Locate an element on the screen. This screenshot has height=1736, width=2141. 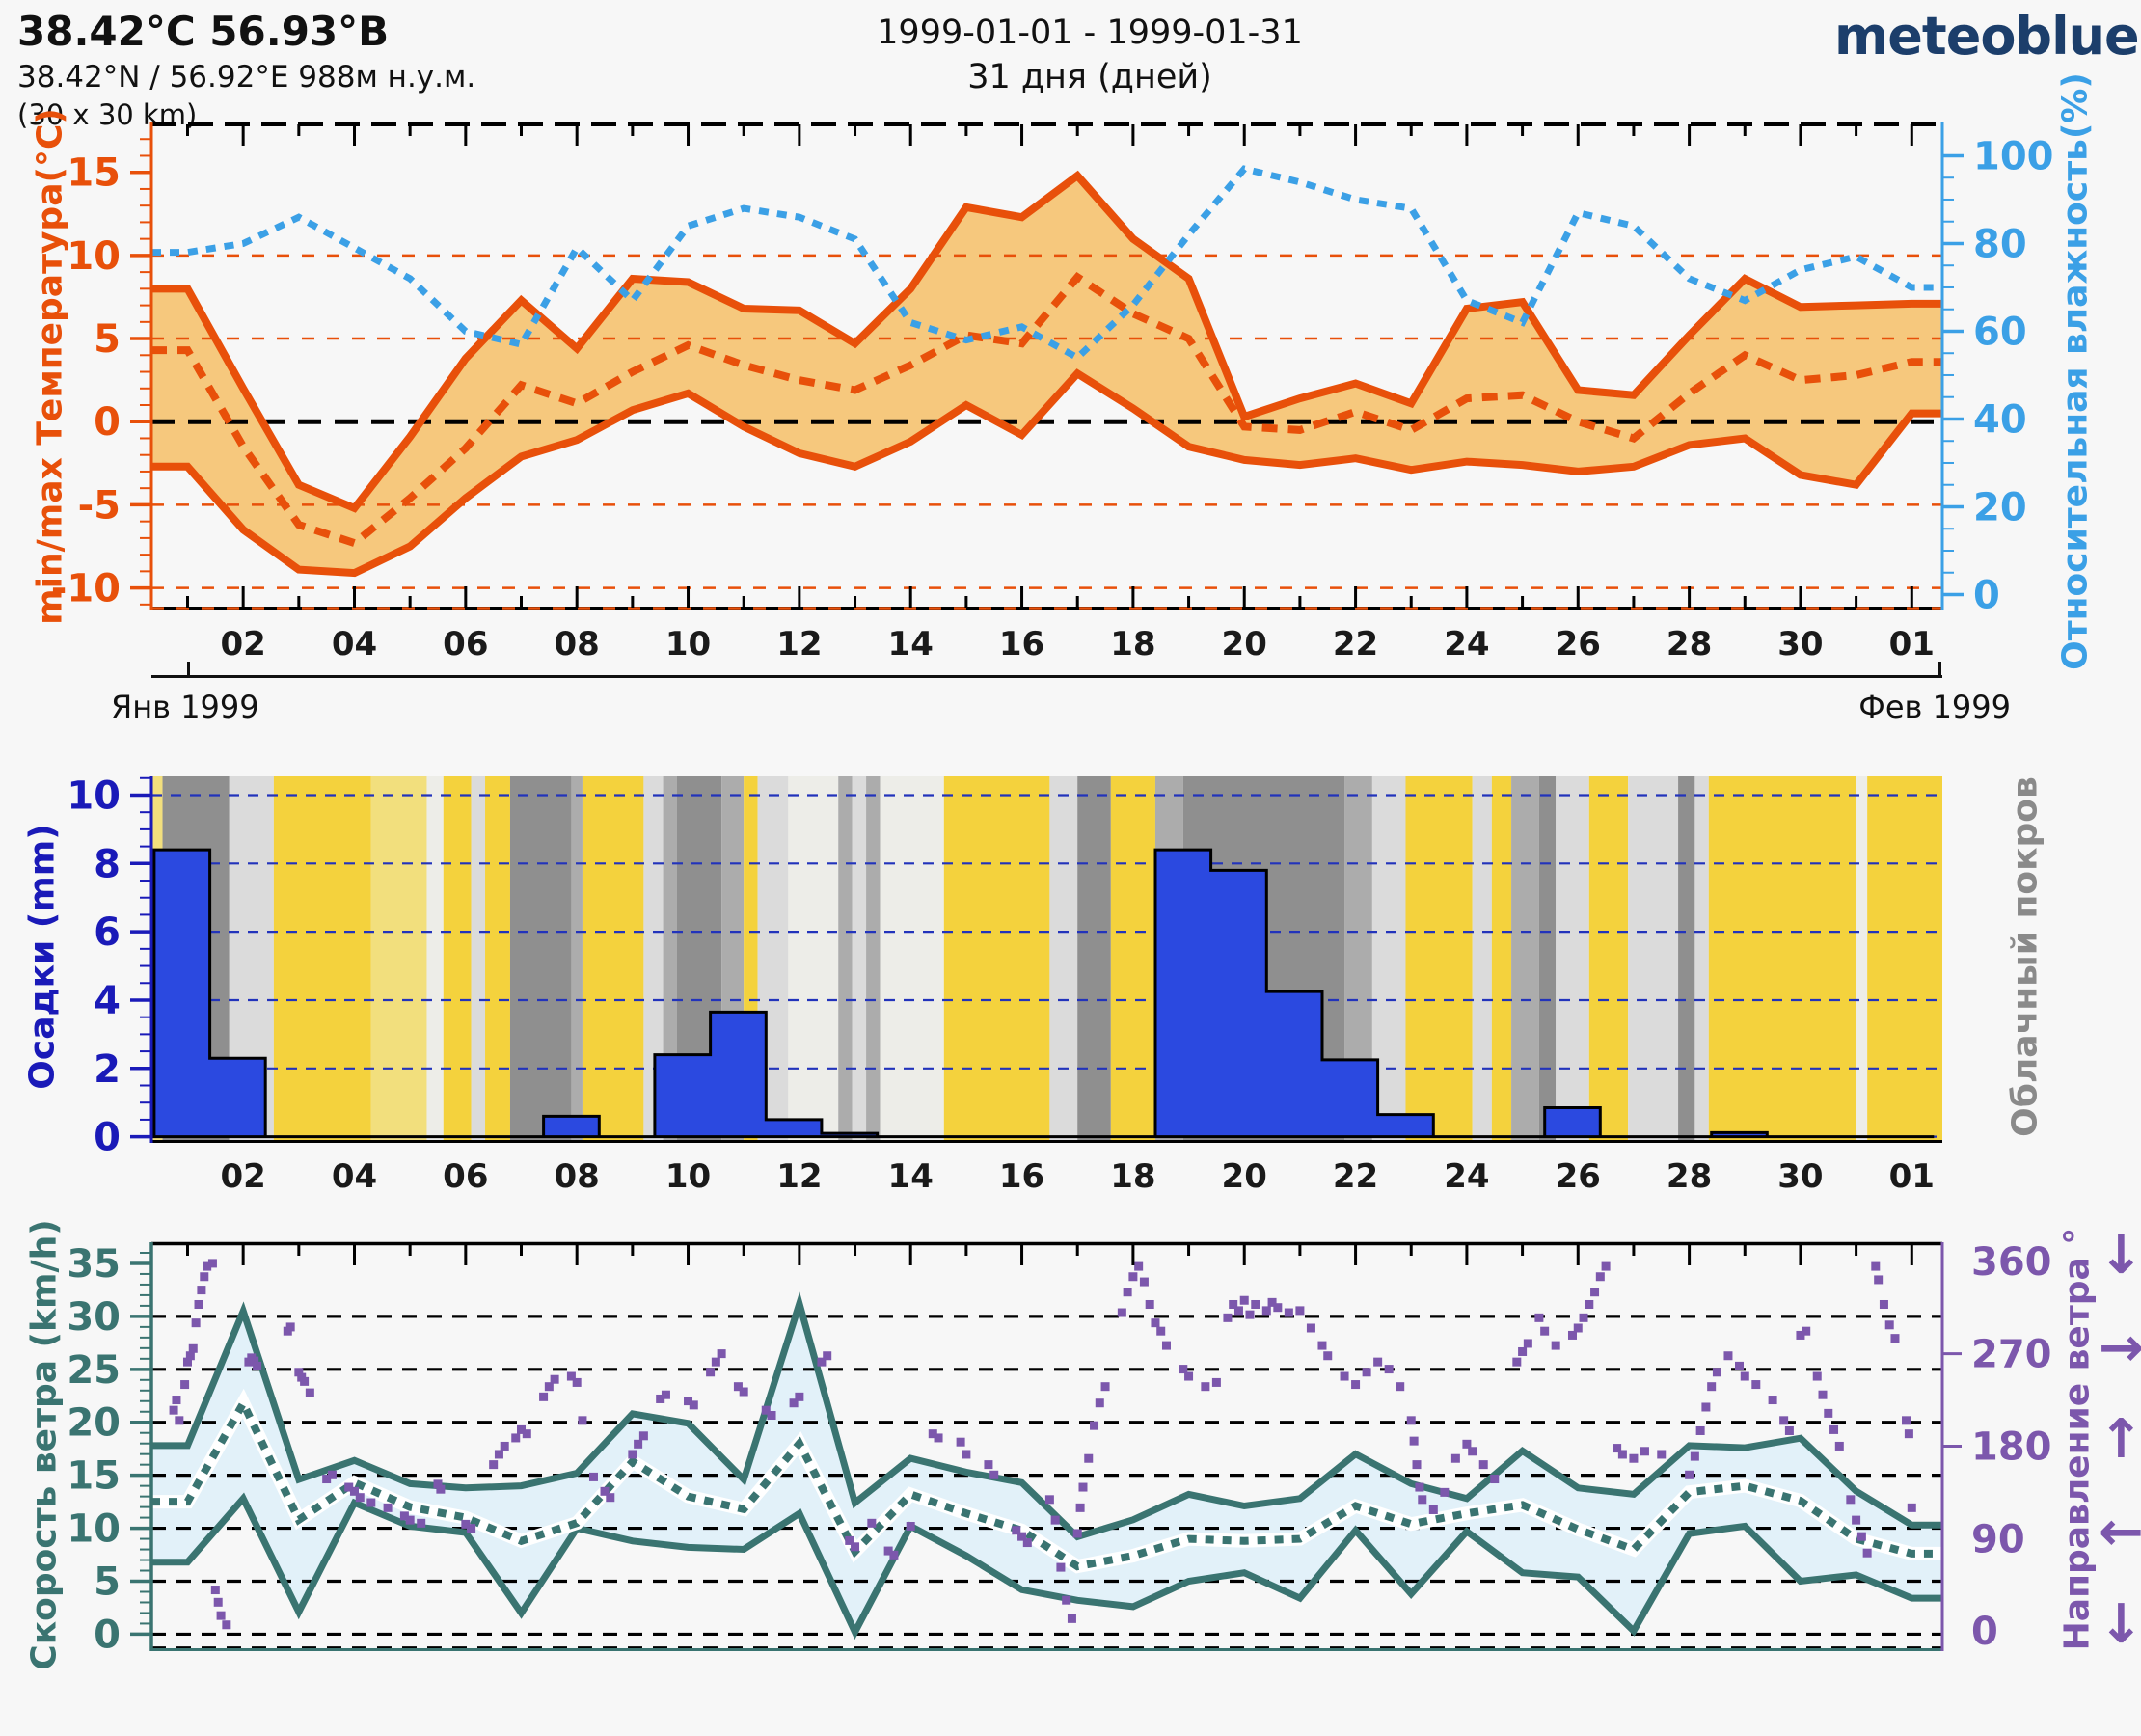
x-tick-label: 12 is located at coordinates (800, 644).